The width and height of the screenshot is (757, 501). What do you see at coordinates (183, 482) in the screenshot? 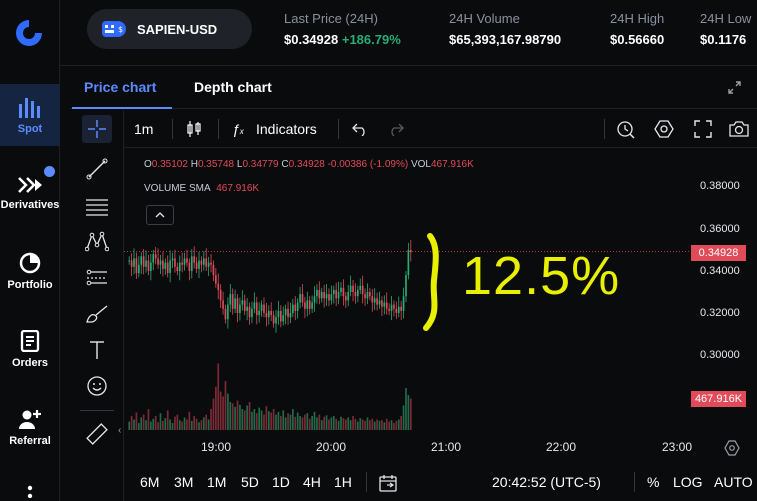
I see `range-3m: 3M` at bounding box center [183, 482].